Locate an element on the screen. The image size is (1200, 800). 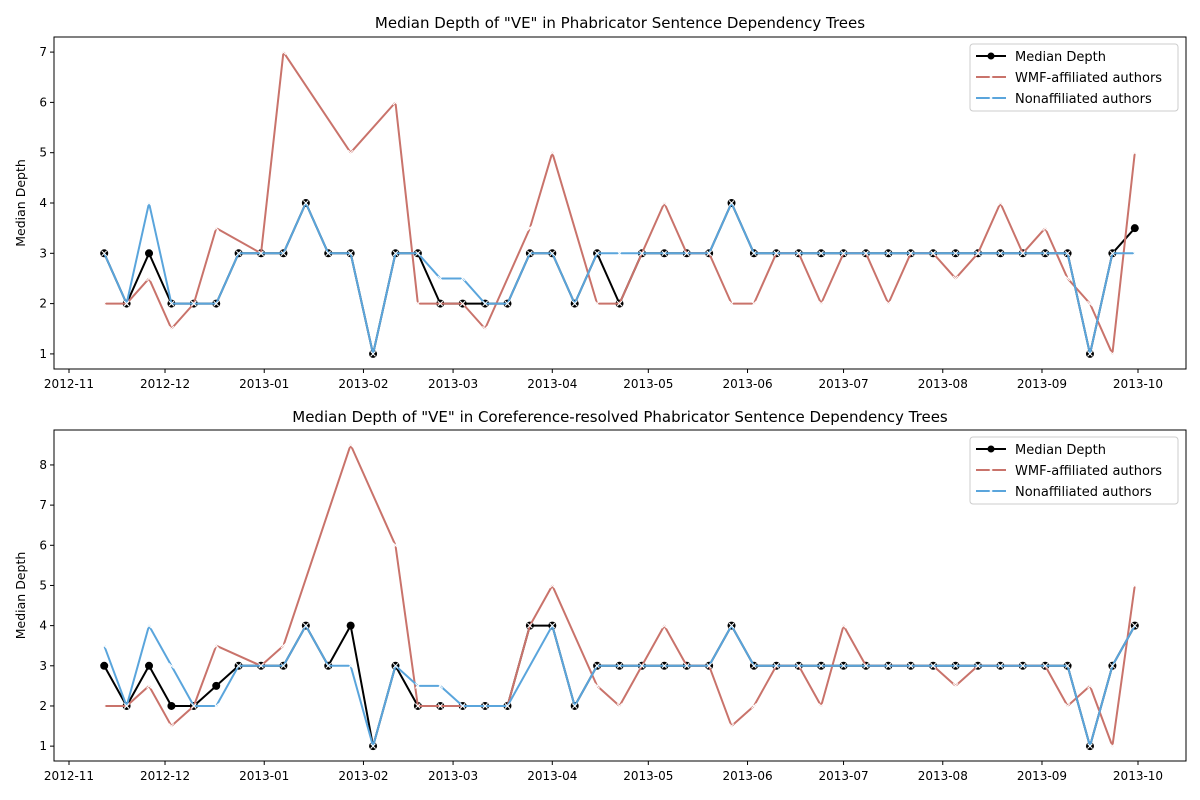
series-line is located at coordinates (619, 686).